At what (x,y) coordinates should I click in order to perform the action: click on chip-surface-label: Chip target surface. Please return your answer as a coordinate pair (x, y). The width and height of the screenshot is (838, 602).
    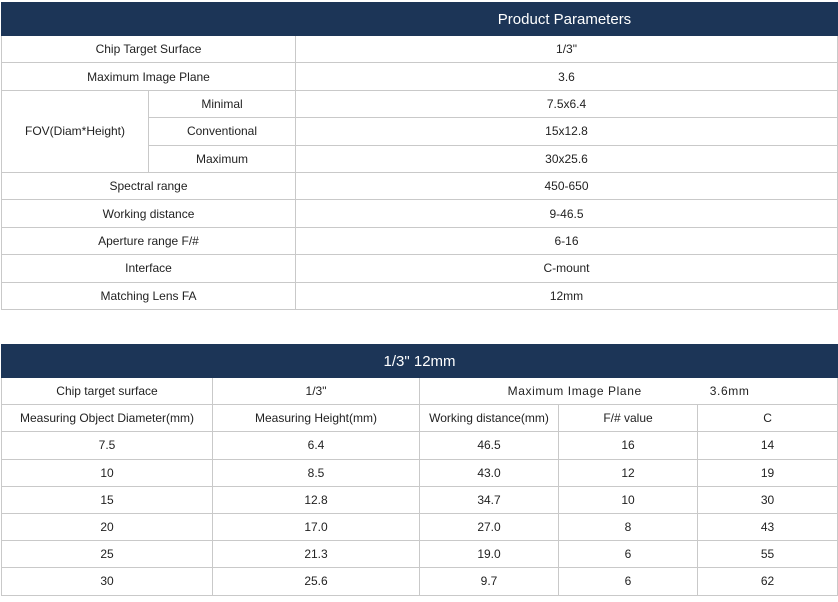
    Looking at the image, I should click on (107, 391).